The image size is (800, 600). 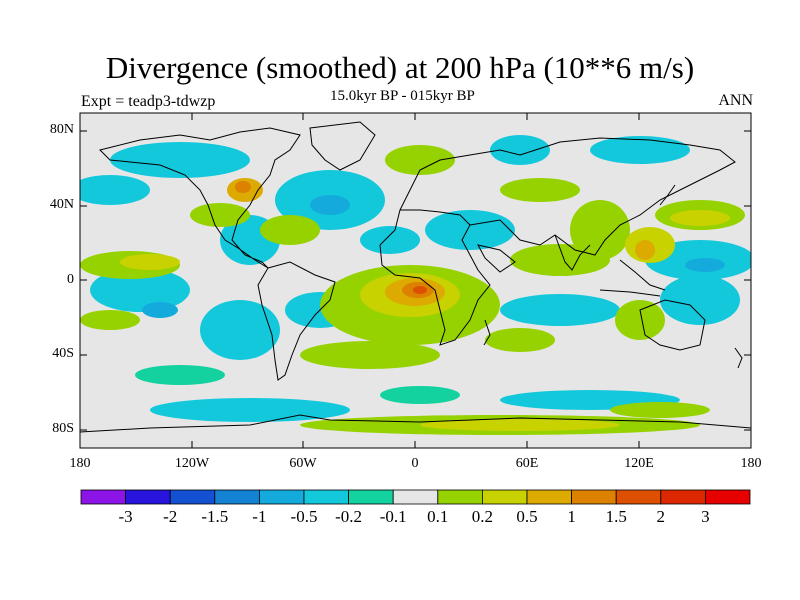 I want to click on x-tick-label: 120E, so click(x=639, y=463).